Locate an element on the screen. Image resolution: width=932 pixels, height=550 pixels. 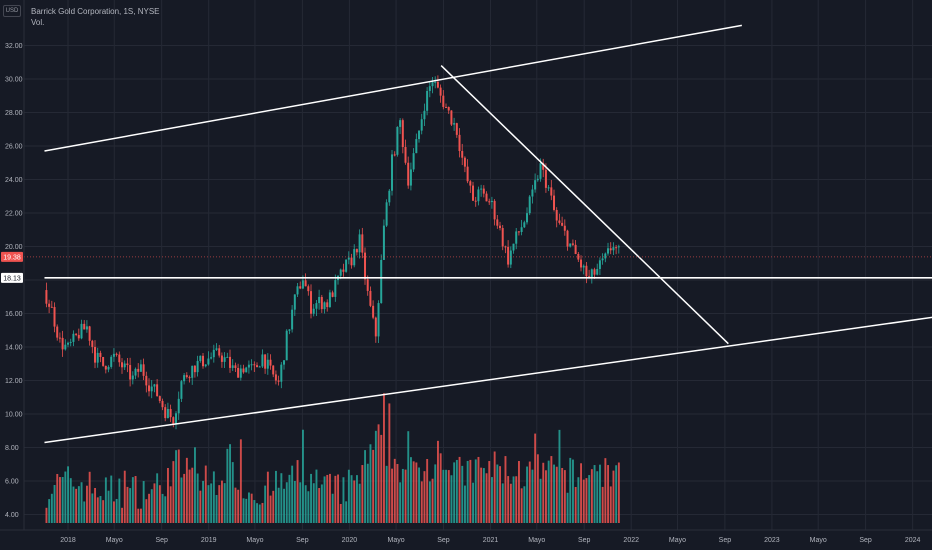
volume-label: Vol. is located at coordinates (38, 22).